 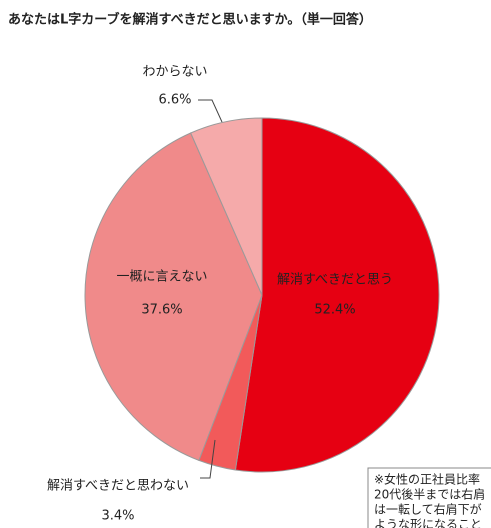 What do you see at coordinates (161, 310) in the screenshot?
I see `slice-value: 37.6%` at bounding box center [161, 310].